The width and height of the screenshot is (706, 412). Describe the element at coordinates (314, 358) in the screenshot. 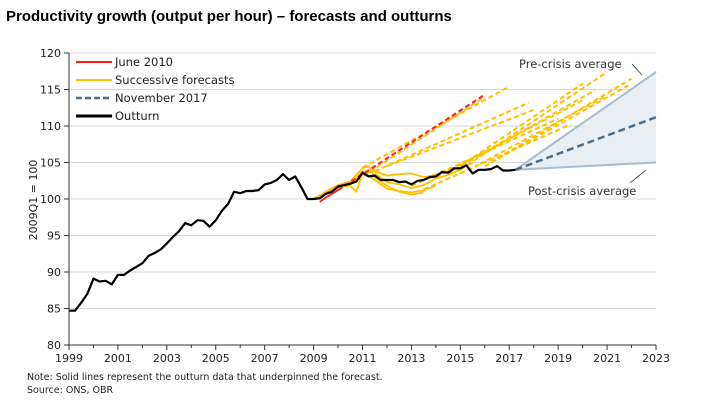

I see `x-tick-label: 2009` at that location.